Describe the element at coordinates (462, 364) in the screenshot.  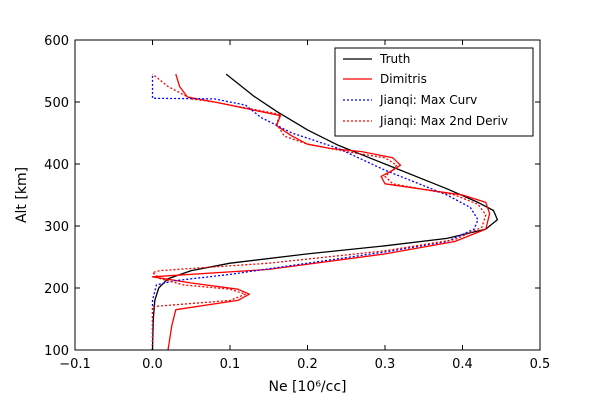
I see `x-tick-label: 0.4` at that location.